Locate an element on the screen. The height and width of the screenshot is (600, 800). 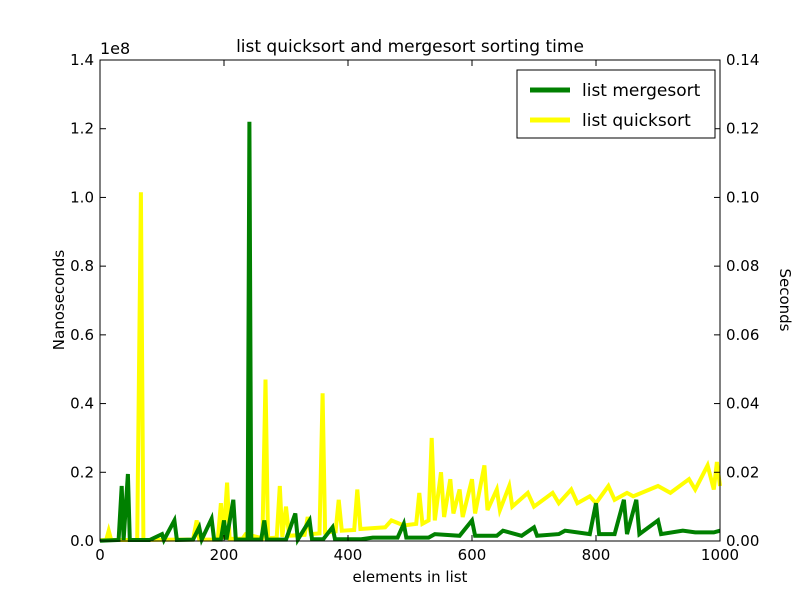
y2-tick-label: 0.00 is located at coordinates (742, 541).